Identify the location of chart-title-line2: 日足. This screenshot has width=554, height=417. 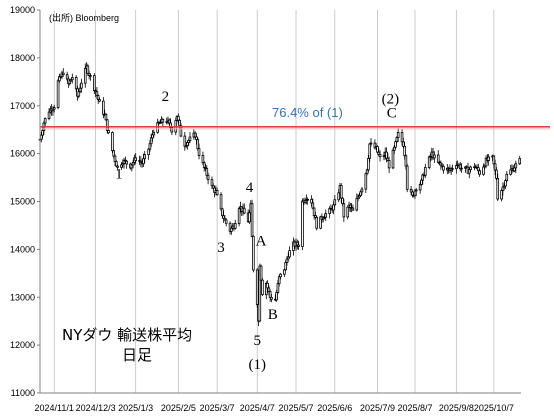
(137, 355).